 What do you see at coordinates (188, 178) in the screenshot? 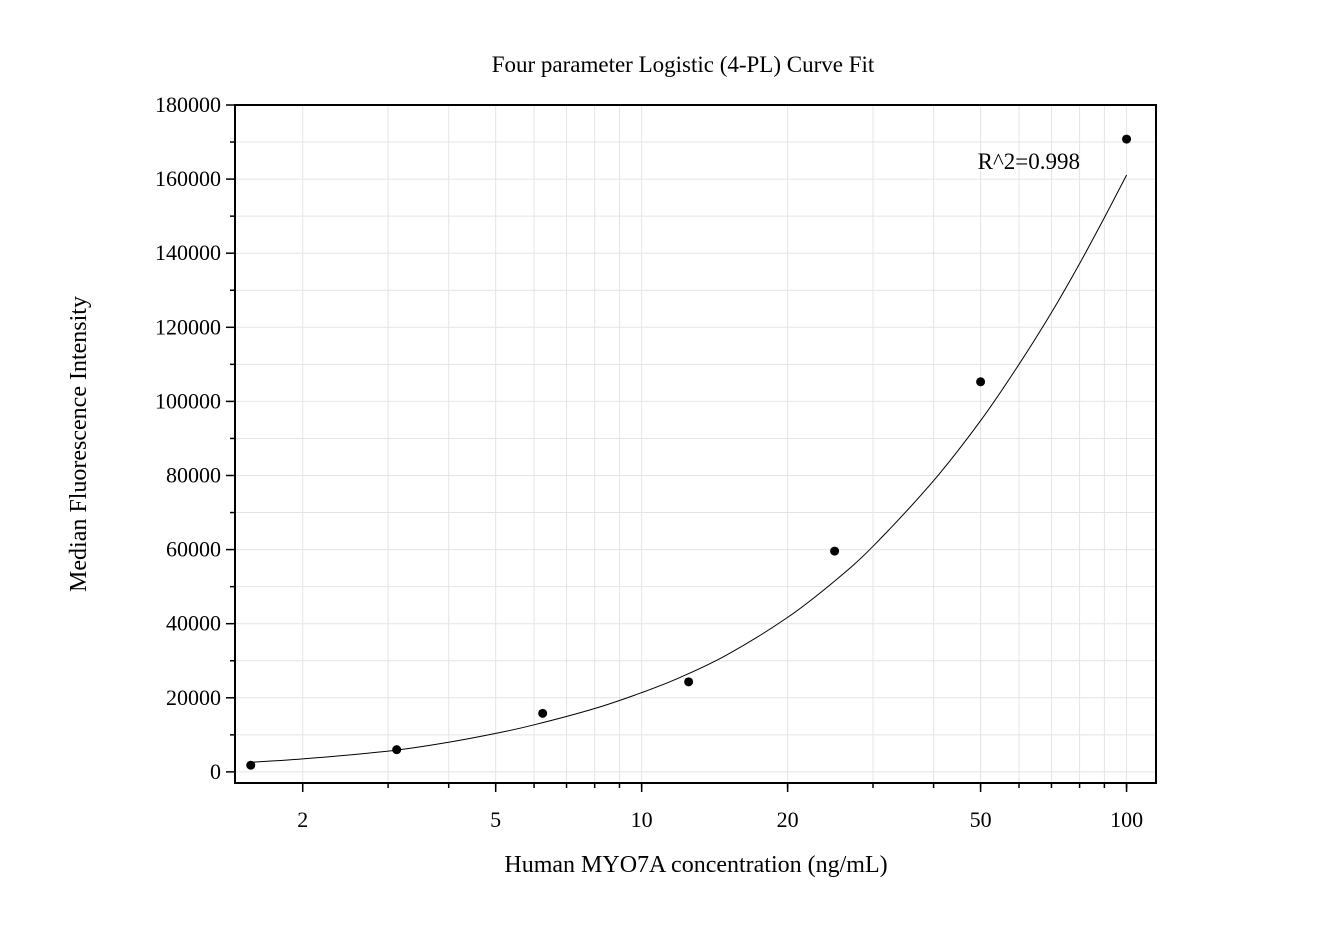
I see `y-tick-label: 160000` at bounding box center [188, 178].